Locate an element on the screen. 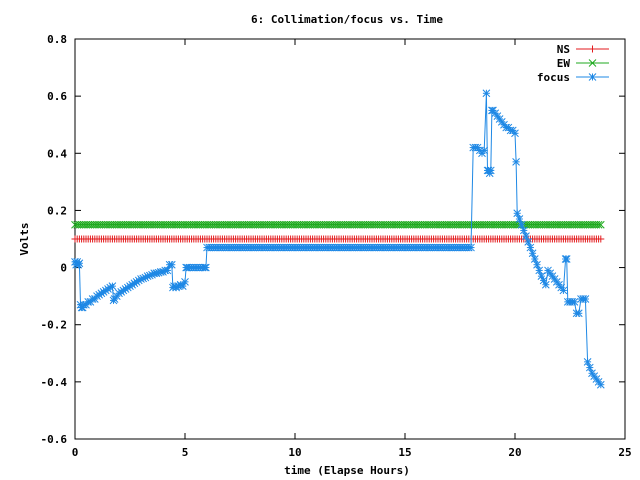 This screenshot has height=480, width=640. series-ew is located at coordinates (338, 224).